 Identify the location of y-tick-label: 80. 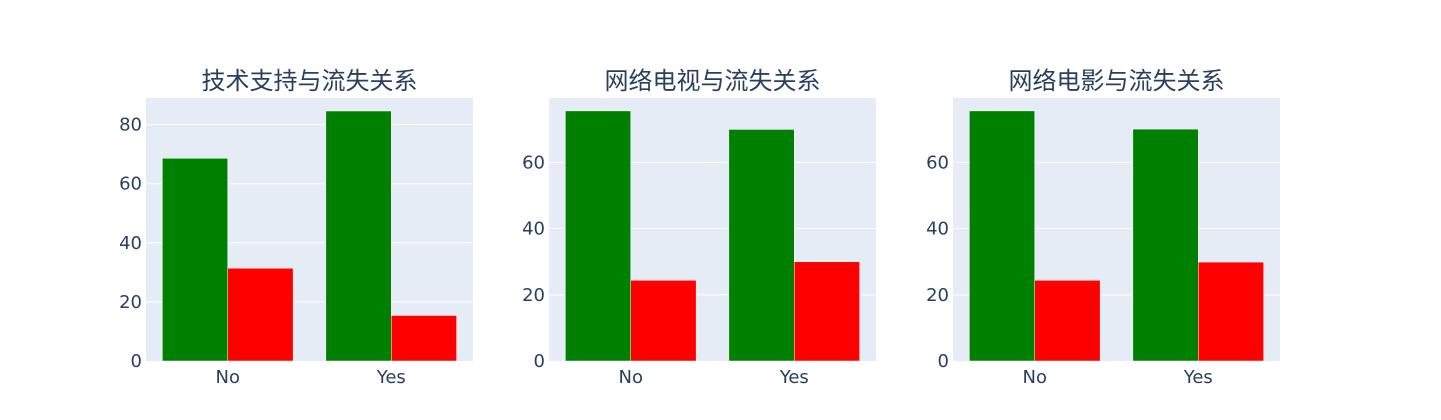
(130, 125).